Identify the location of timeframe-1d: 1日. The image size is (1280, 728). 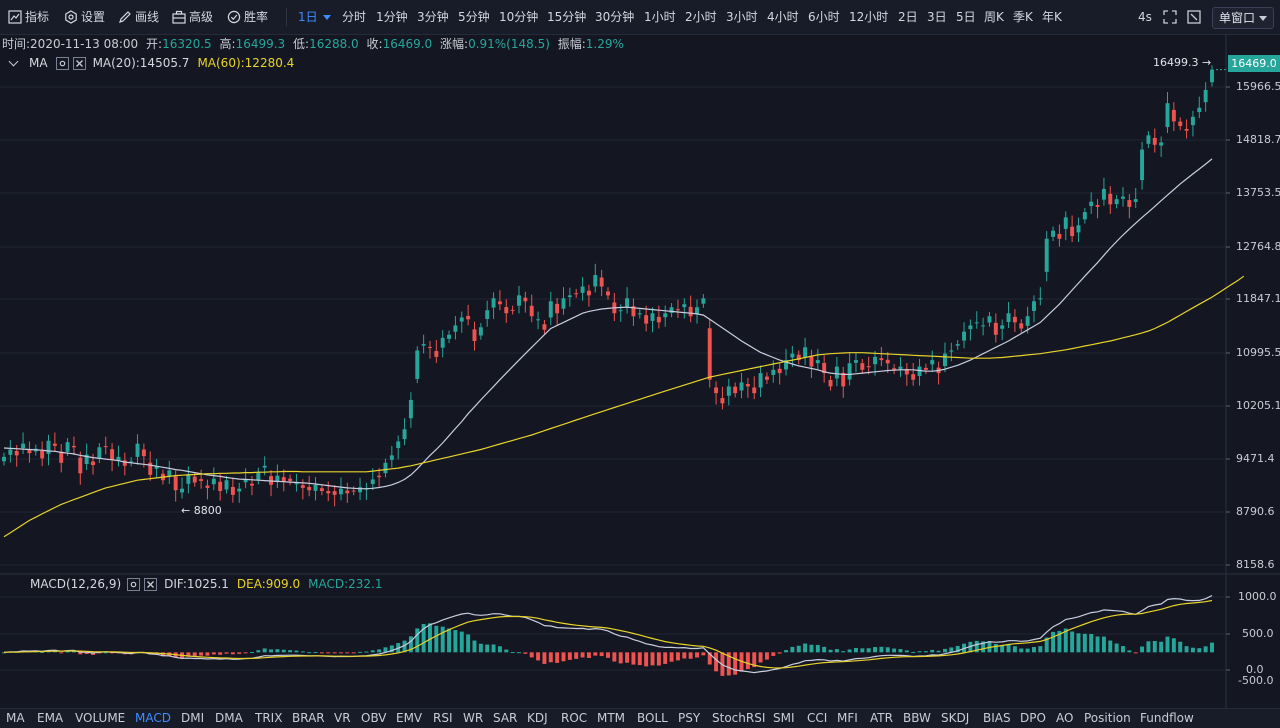
(314, 17).